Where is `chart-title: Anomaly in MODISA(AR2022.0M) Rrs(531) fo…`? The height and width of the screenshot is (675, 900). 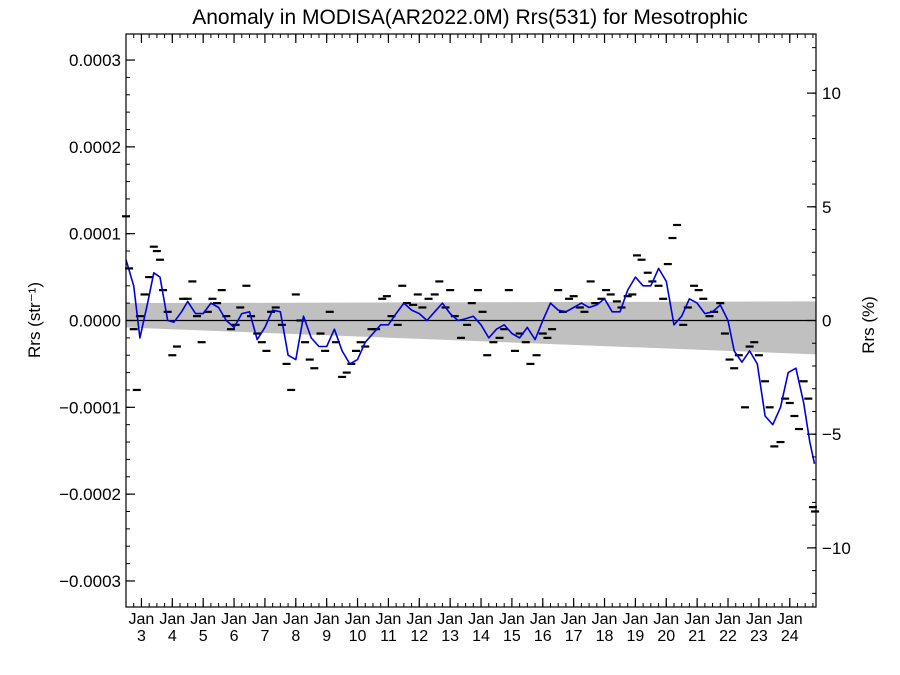
chart-title: Anomaly in MODISA(AR2022.0M) Rrs(531) fo… is located at coordinates (470, 17).